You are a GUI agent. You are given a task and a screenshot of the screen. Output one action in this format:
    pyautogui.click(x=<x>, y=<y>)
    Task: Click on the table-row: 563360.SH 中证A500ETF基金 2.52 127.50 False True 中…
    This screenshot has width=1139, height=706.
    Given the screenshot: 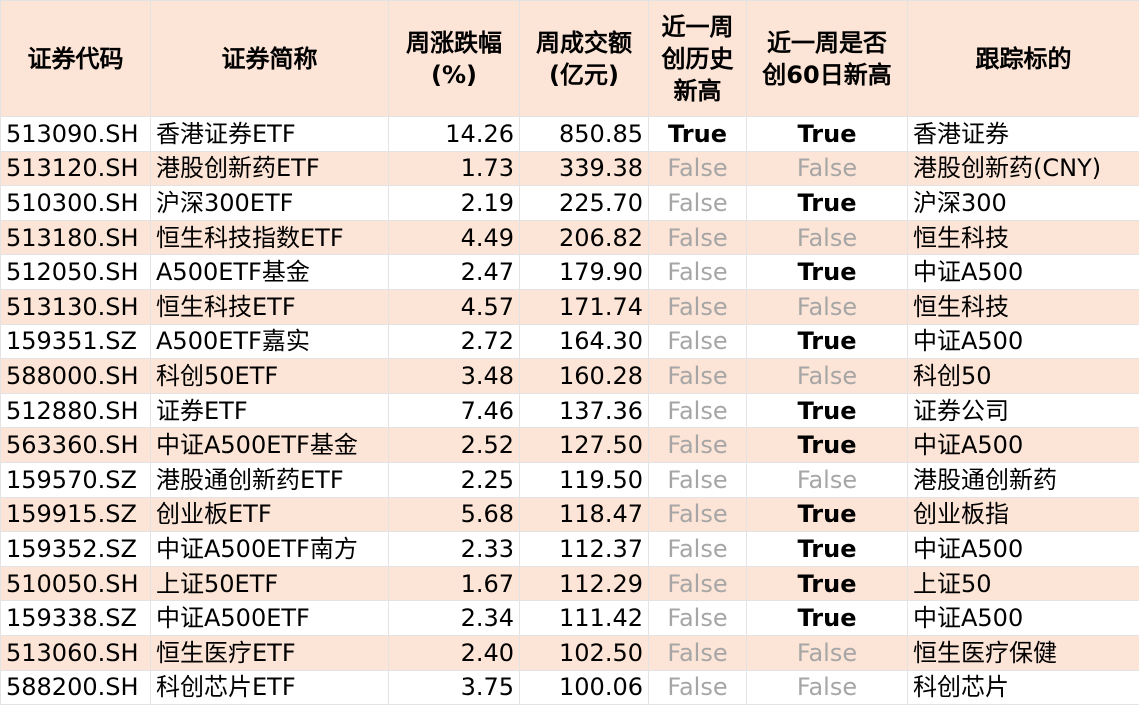 What is the action you would take?
    pyautogui.click(x=569, y=445)
    